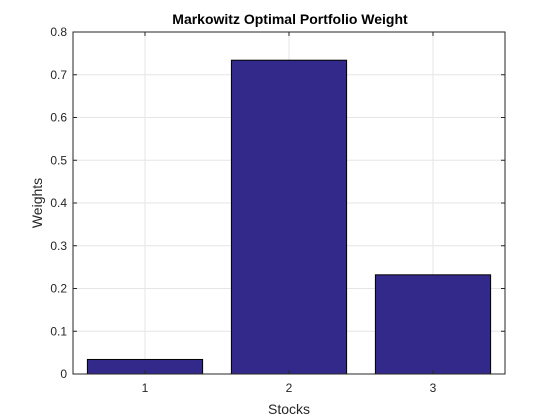  Describe the element at coordinates (433, 388) in the screenshot. I see `x-tick-label: 3` at that location.